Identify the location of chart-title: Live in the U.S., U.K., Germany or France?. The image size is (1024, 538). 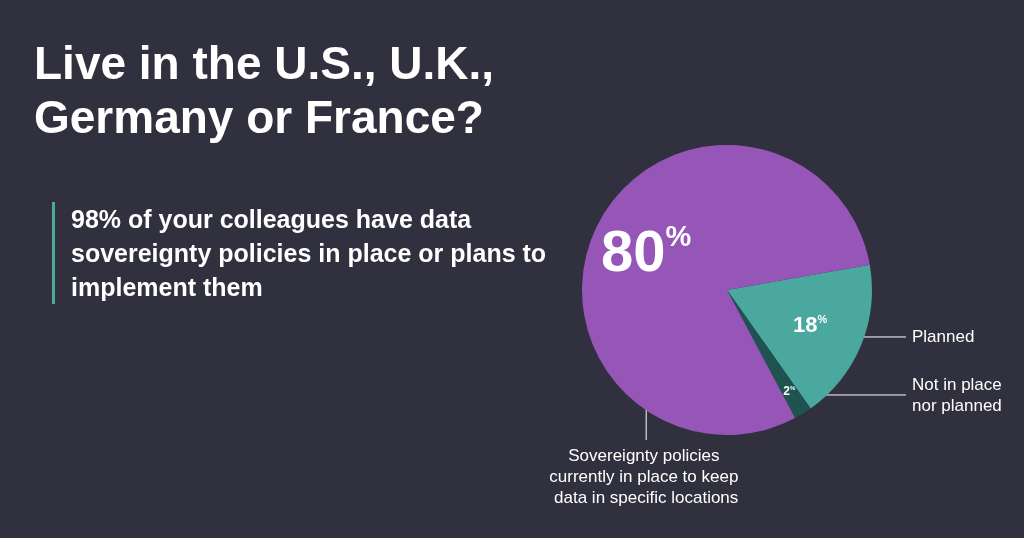
(265, 90).